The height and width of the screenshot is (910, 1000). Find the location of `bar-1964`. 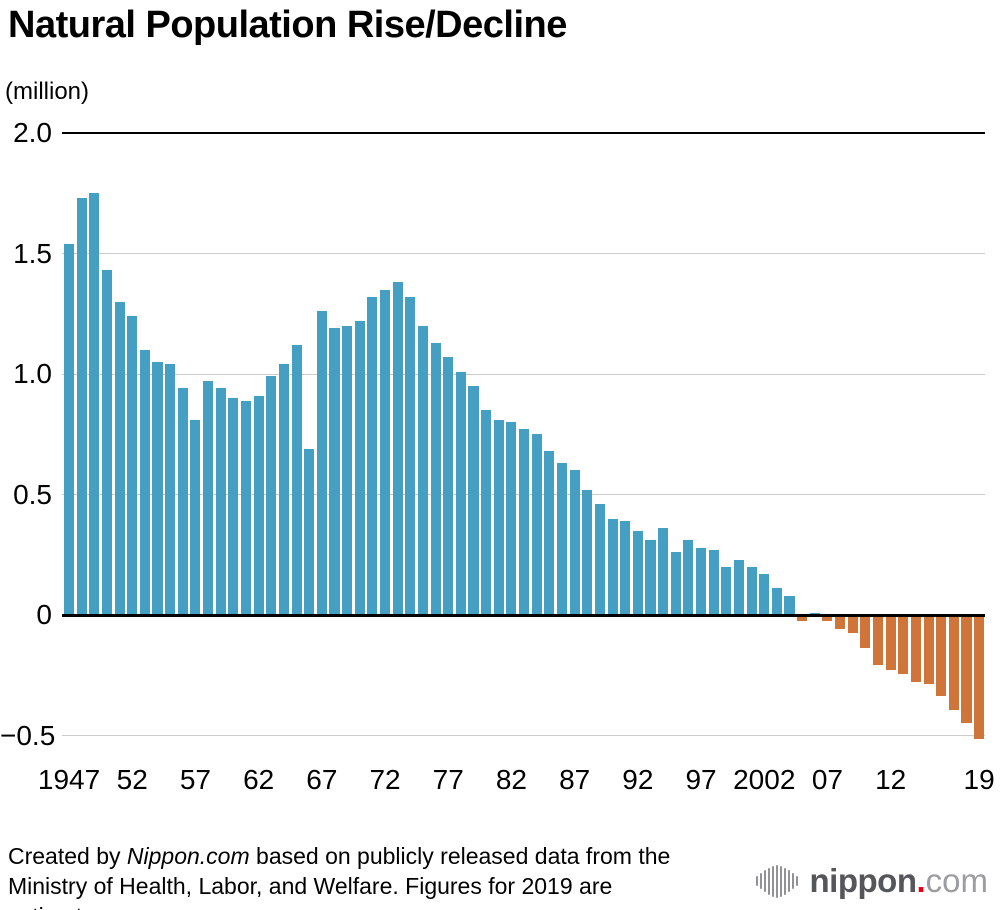

bar-1964 is located at coordinates (283, 489).